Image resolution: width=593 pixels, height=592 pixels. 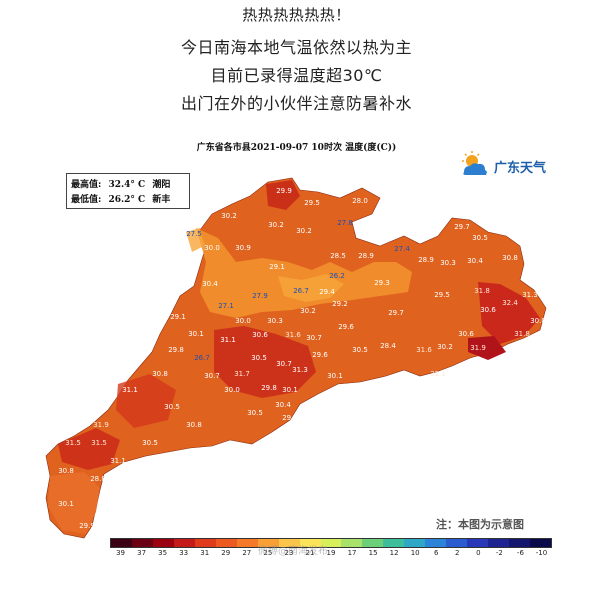 I want to click on sun-cloud-icon, so click(x=474, y=163).